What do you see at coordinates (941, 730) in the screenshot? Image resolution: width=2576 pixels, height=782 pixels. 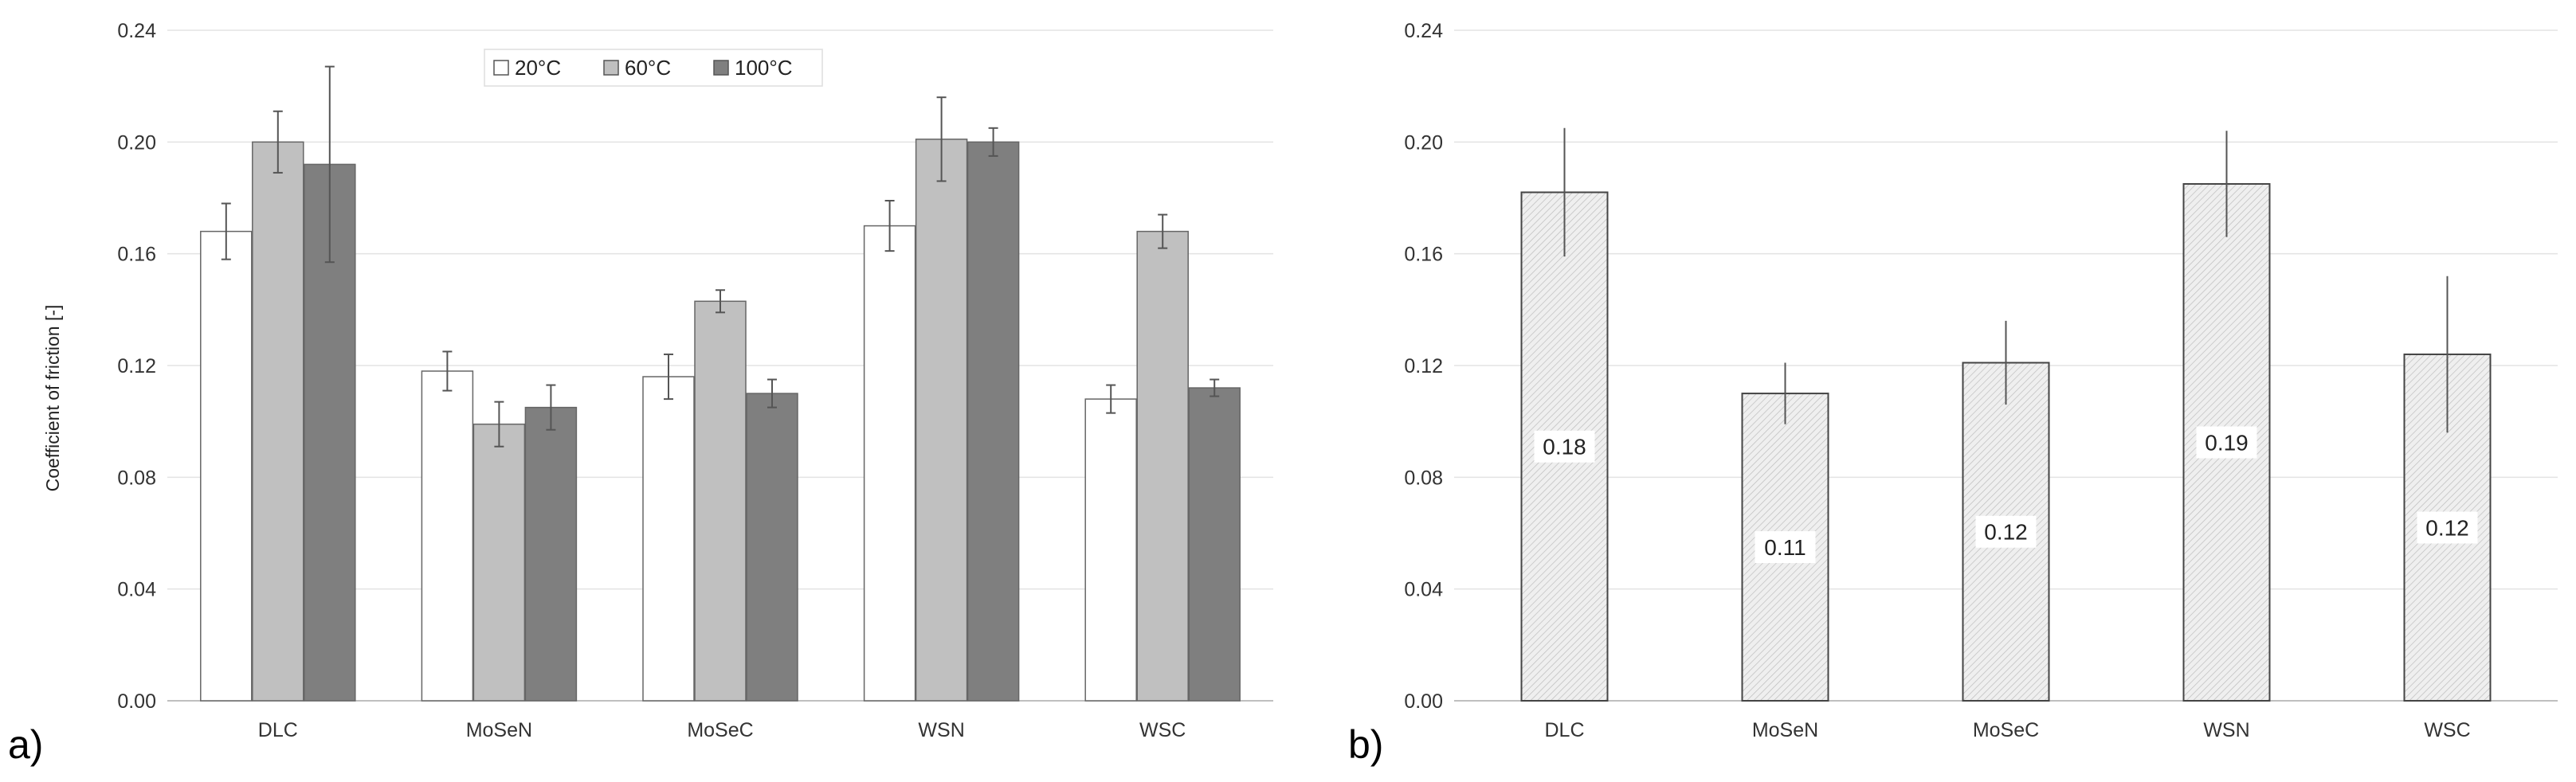 I see `a-category-label: WSN` at bounding box center [941, 730].